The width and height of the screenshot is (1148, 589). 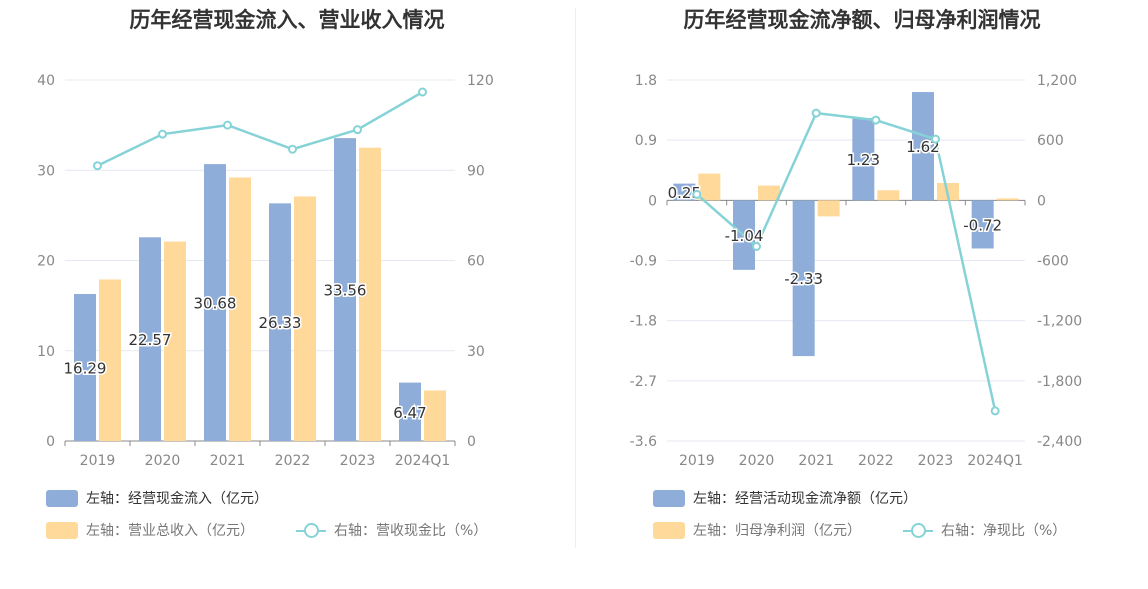 What do you see at coordinates (476, 262) in the screenshot?
I see `y-right-tick-label: 60` at bounding box center [476, 262].